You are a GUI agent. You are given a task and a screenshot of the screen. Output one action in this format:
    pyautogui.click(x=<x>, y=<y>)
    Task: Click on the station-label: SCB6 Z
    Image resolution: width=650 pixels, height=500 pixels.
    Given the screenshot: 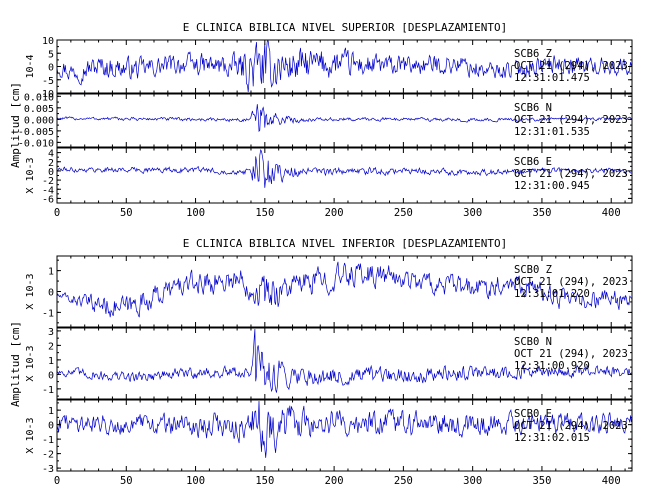 What is the action you would take?
    pyautogui.click(x=533, y=54)
    